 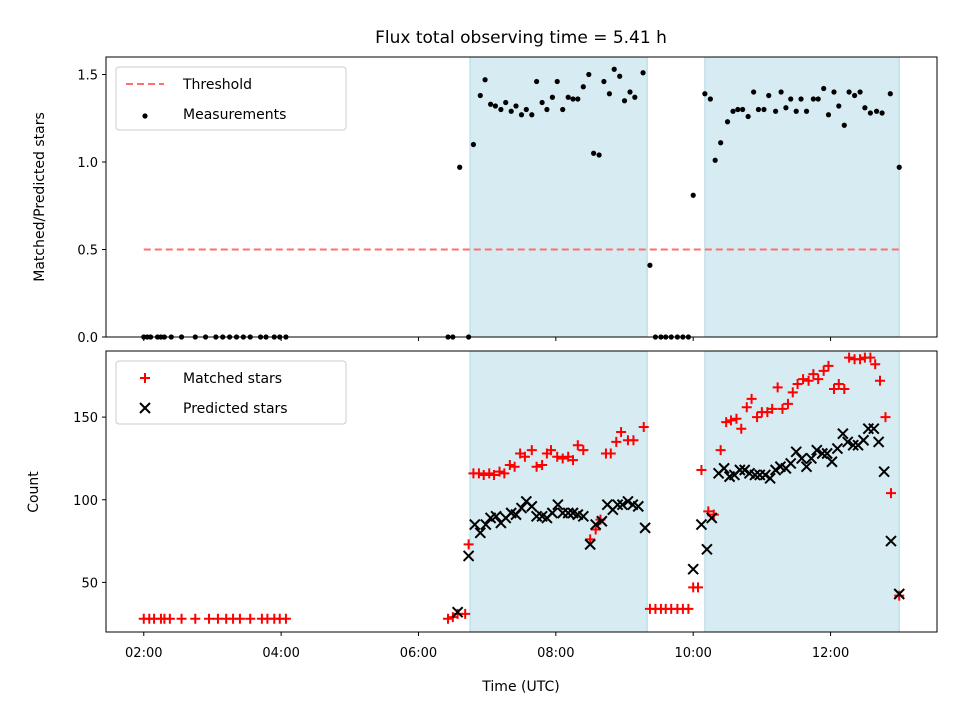 I want to click on x-tick-label: 08:00, so click(x=555, y=653).